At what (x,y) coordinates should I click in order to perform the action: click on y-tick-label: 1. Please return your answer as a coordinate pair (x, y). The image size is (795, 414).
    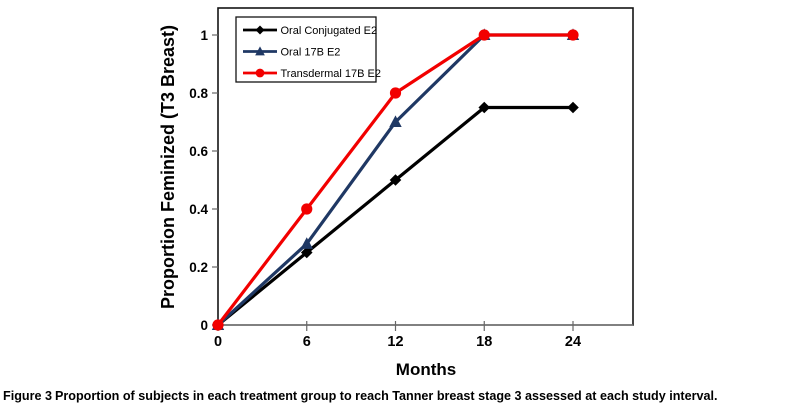
    Looking at the image, I should click on (204, 35).